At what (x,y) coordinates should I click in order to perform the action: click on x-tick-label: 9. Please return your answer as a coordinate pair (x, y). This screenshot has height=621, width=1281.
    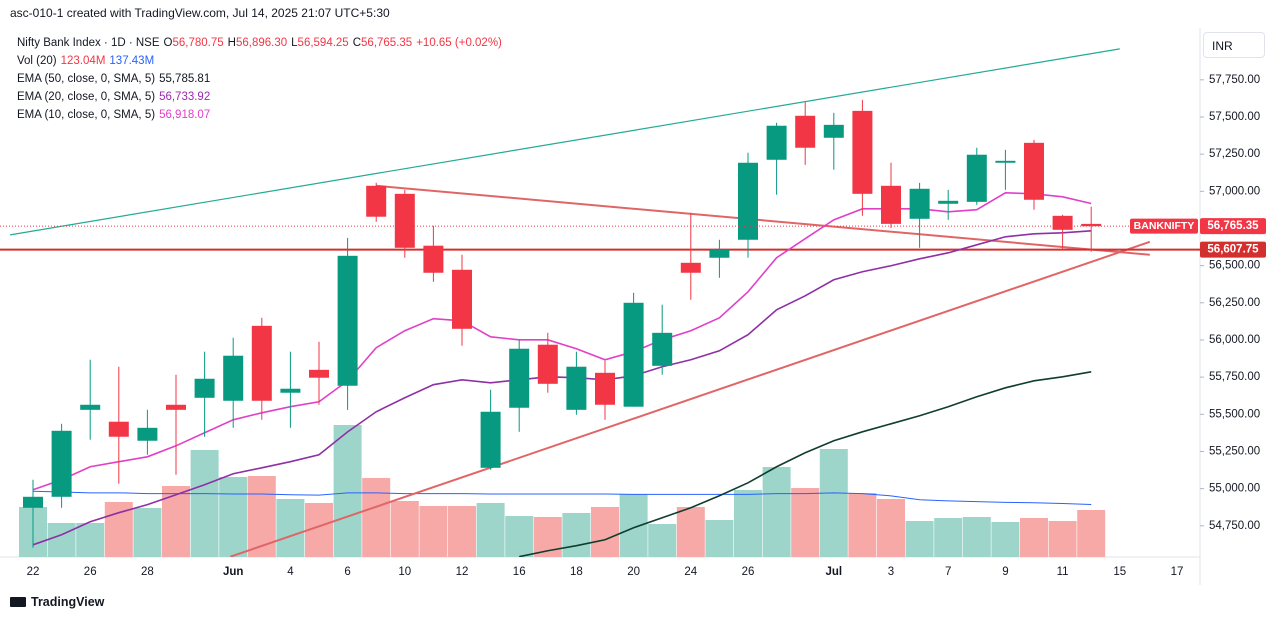
    Looking at the image, I should click on (1005, 572).